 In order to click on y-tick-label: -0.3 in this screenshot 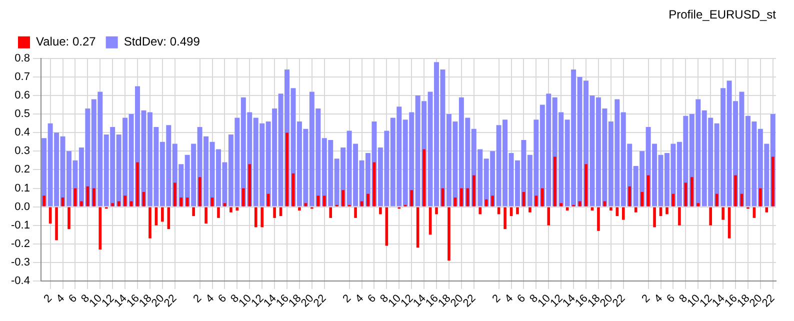, I will do `click(20, 262)`.